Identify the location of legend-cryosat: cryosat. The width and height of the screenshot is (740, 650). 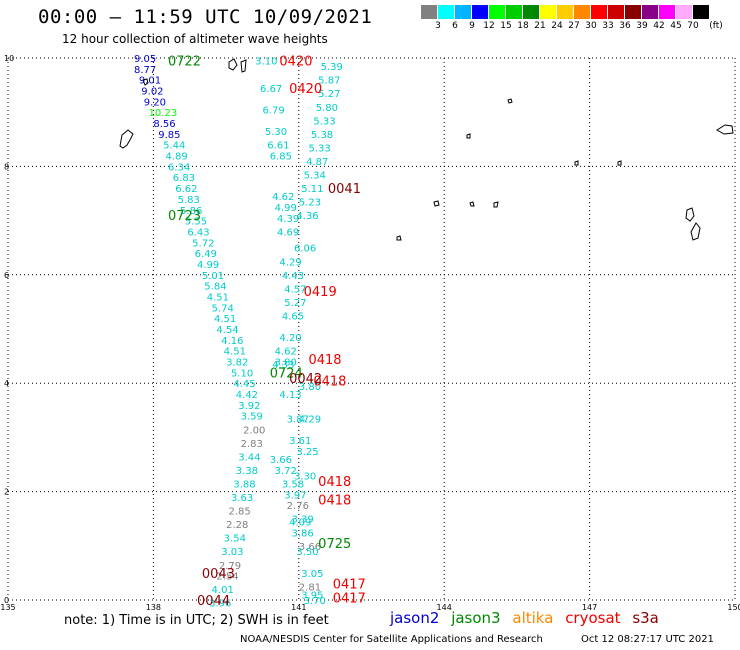
(593, 618).